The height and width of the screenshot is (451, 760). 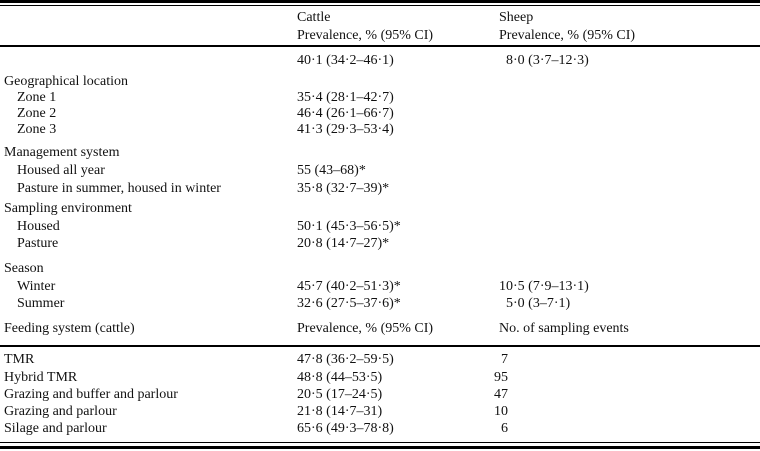 I want to click on bottom-rule-thick, so click(x=380, y=447).